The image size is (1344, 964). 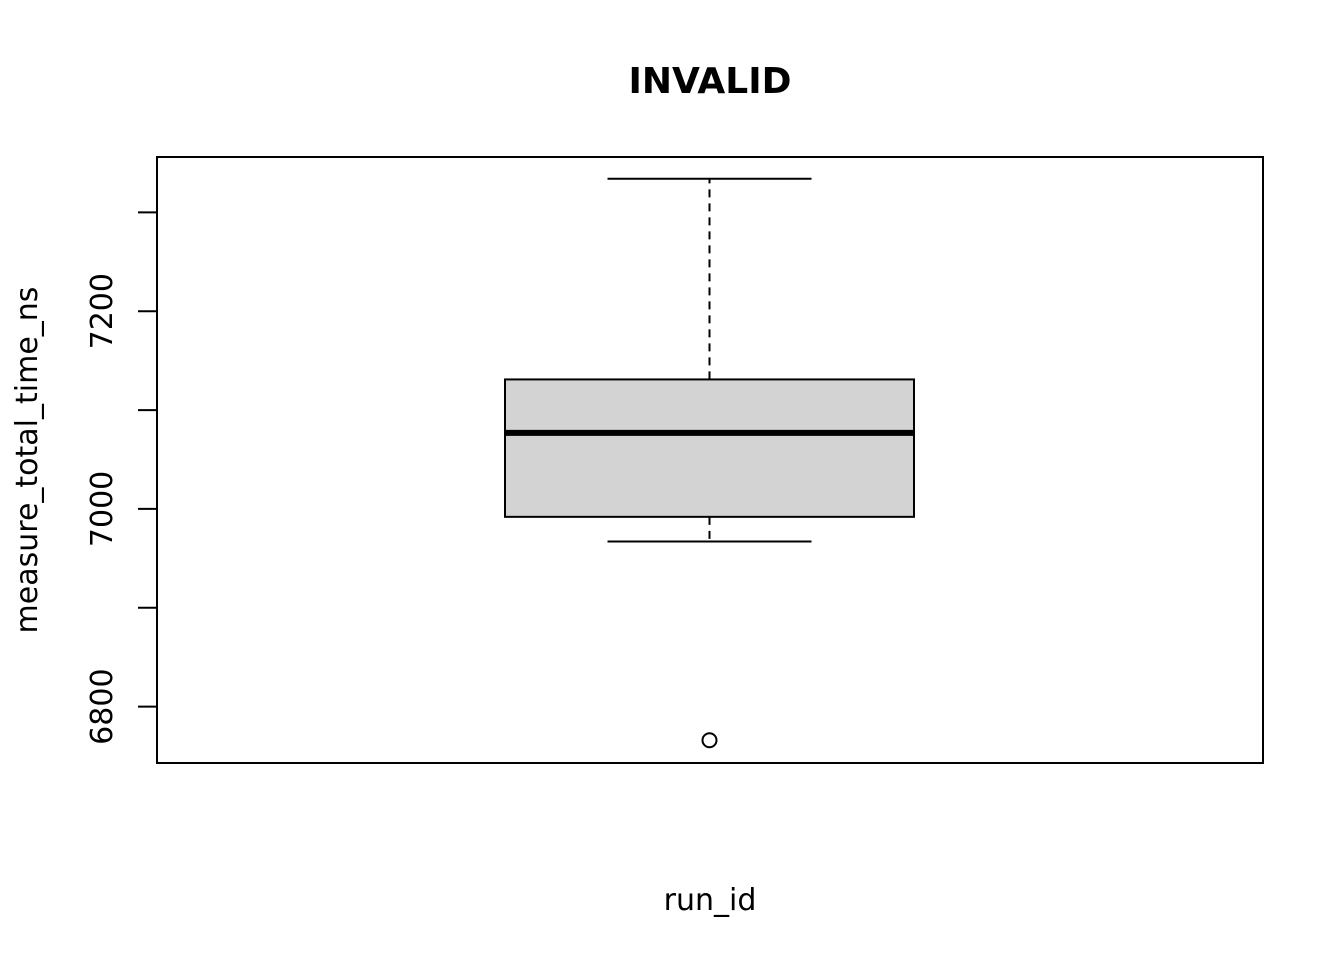 I want to click on x-axis-label: run_id, so click(x=710, y=900).